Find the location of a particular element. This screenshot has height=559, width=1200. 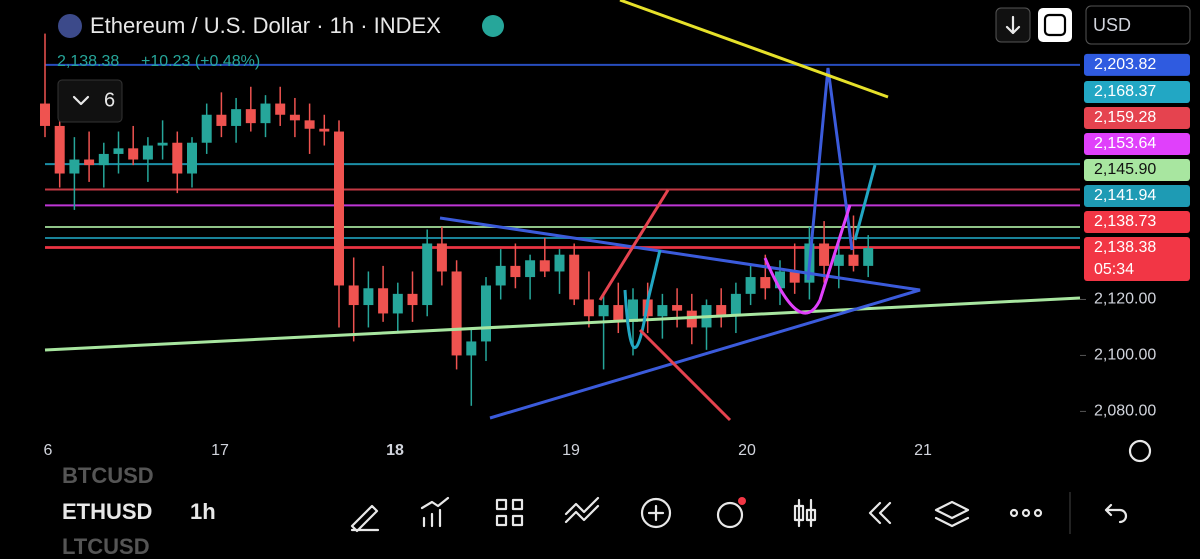

price-label: 2,141.94 is located at coordinates (1125, 195).